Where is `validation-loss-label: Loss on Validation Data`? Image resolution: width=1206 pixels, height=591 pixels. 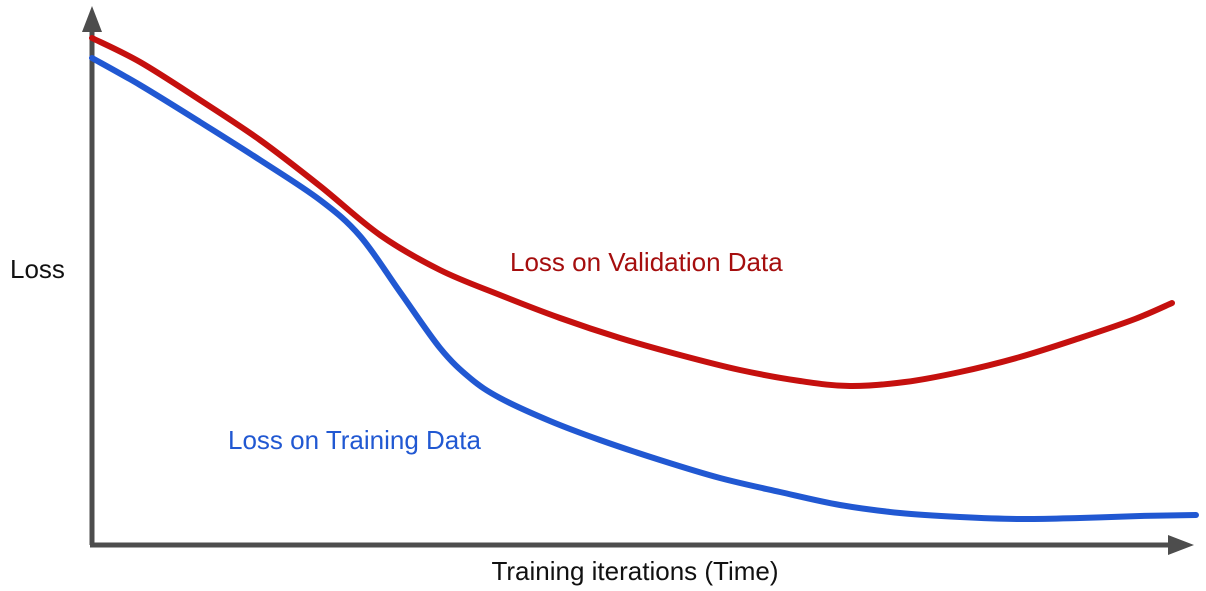
validation-loss-label: Loss on Validation Data is located at coordinates (646, 262).